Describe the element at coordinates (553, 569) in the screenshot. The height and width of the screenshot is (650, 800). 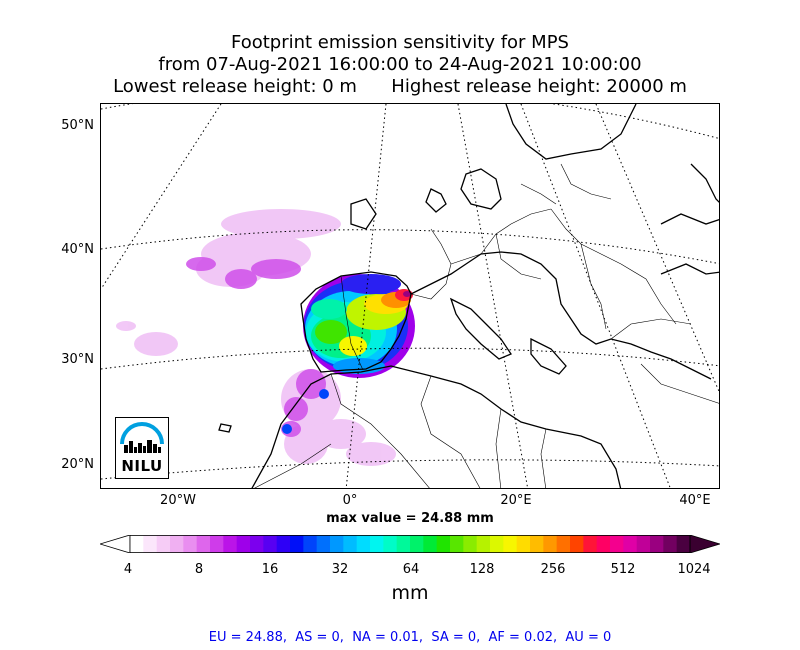
I see `colorbar-tick: 256` at that location.